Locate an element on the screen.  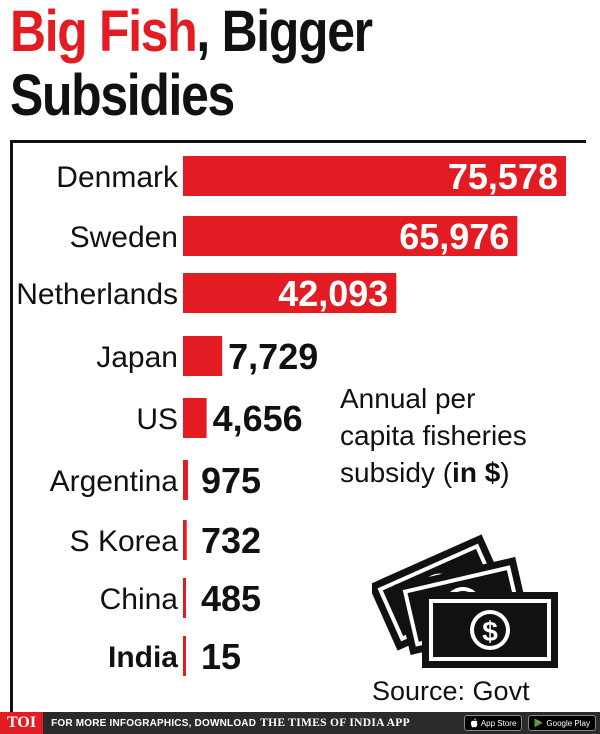
bar-china is located at coordinates (184, 598).